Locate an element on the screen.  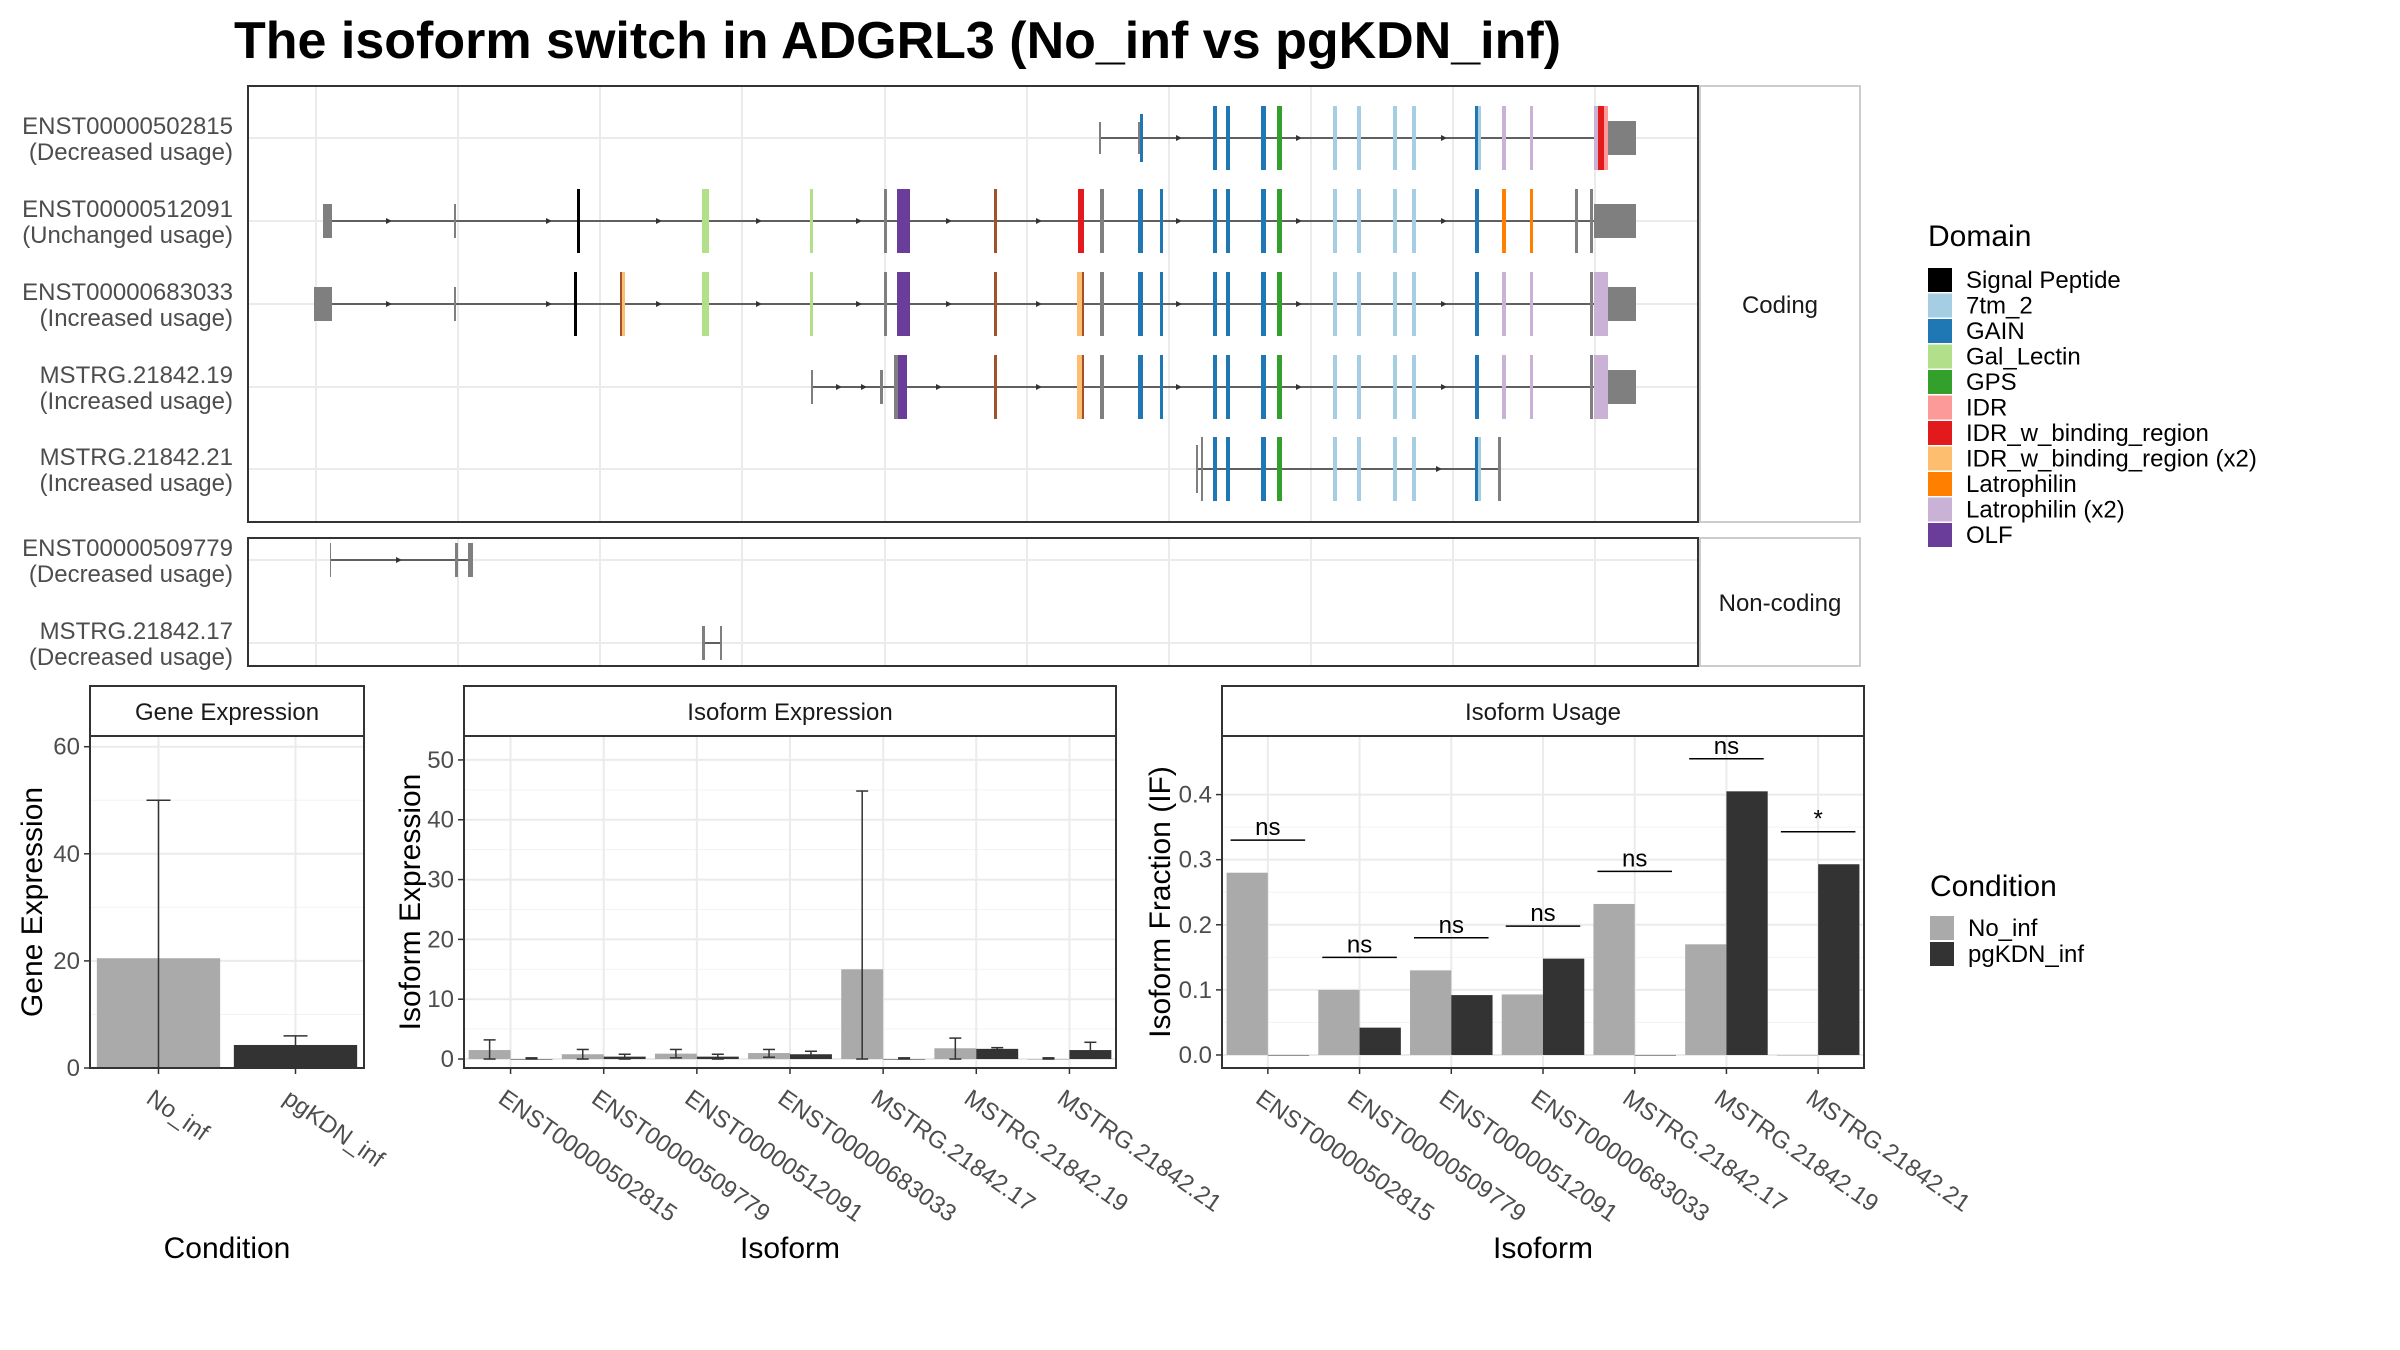
y-tick-label: 10 is located at coordinates (440, 999).